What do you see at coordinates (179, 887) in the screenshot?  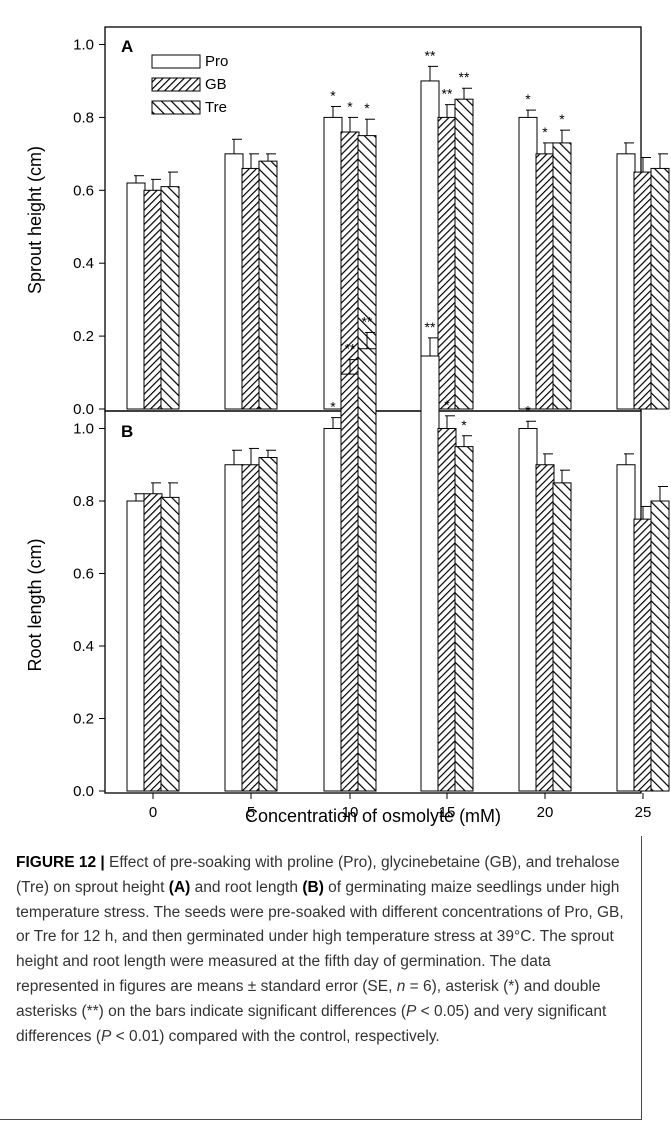 I see `caption-ref-a: (A)` at bounding box center [179, 887].